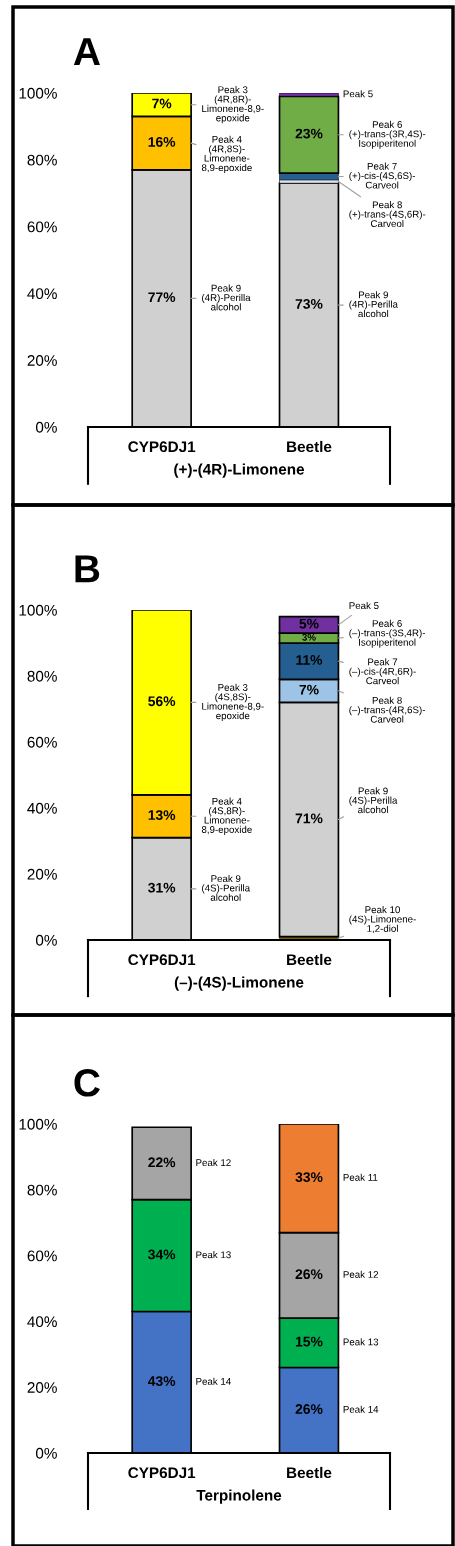 The image size is (455, 1546). Describe the element at coordinates (373, 304) in the screenshot. I see `series-label: Peak 9 (4R)-Perilla alcohol` at that location.